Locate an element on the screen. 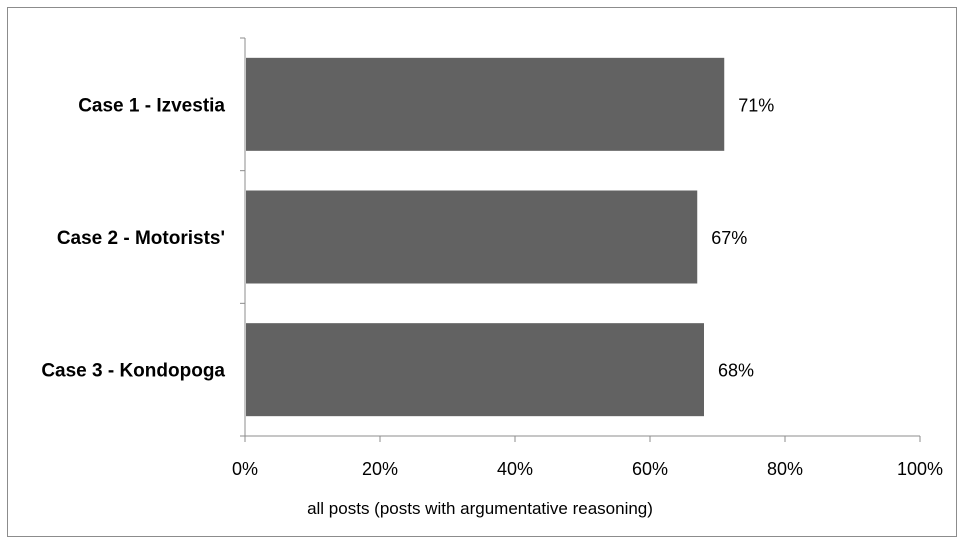  category-label: Case 1 - Izvestia is located at coordinates (151, 105).